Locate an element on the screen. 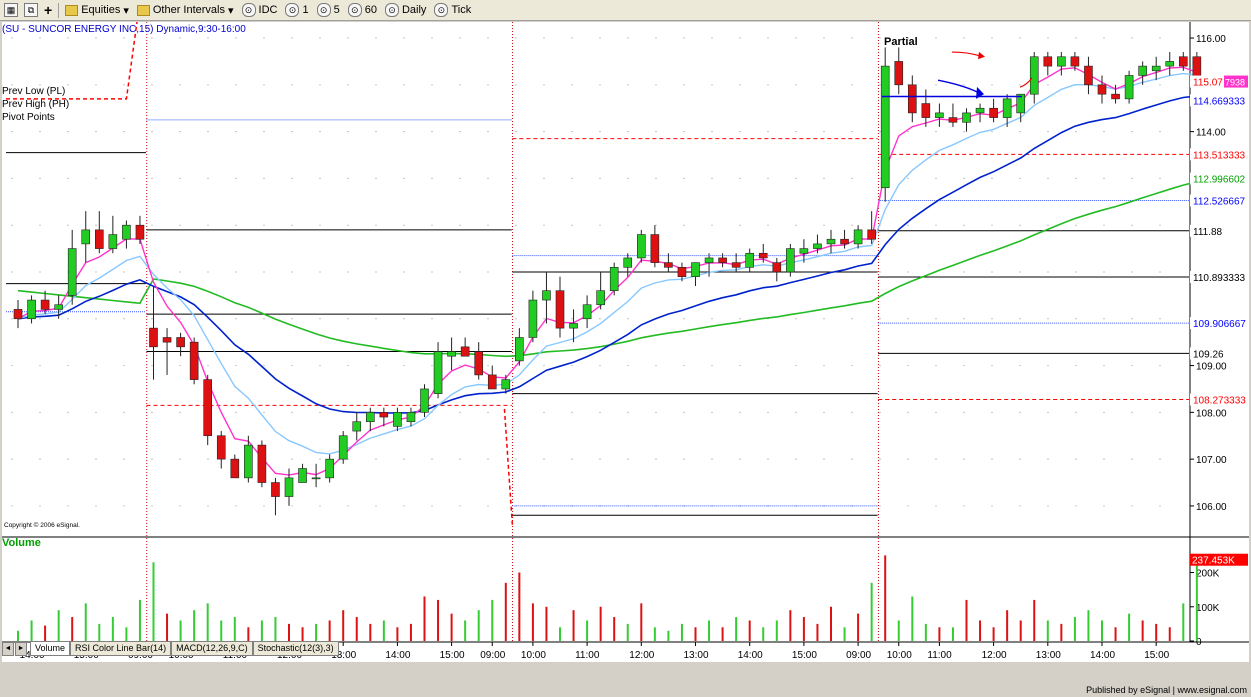 This screenshot has width=1251, height=697. vol-y-tick-label: 200K is located at coordinates (1208, 574).